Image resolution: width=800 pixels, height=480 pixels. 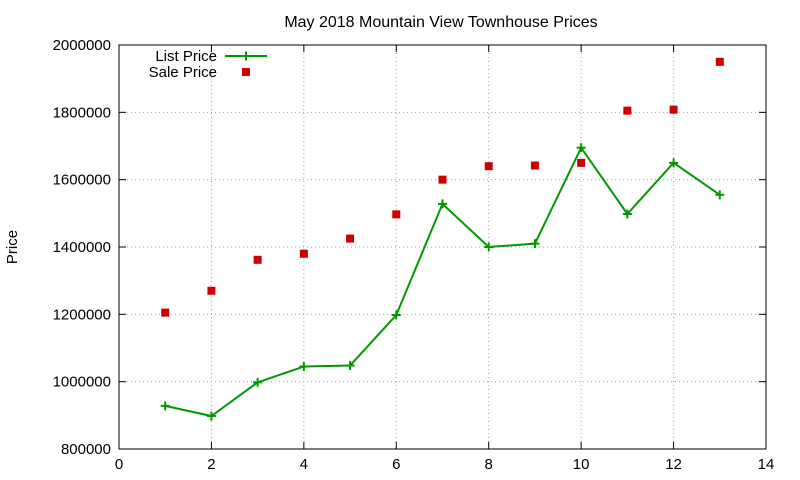 I want to click on legend-label: Sale Price, so click(x=183, y=72).